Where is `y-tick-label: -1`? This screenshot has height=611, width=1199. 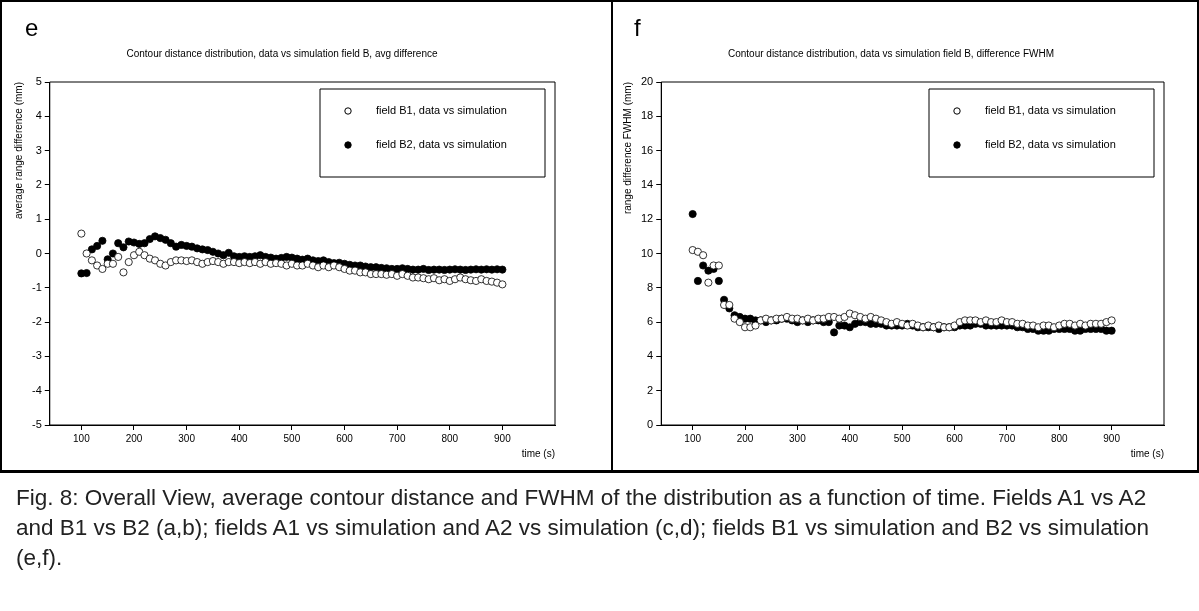
y-tick-label: -1 is located at coordinates (37, 286).